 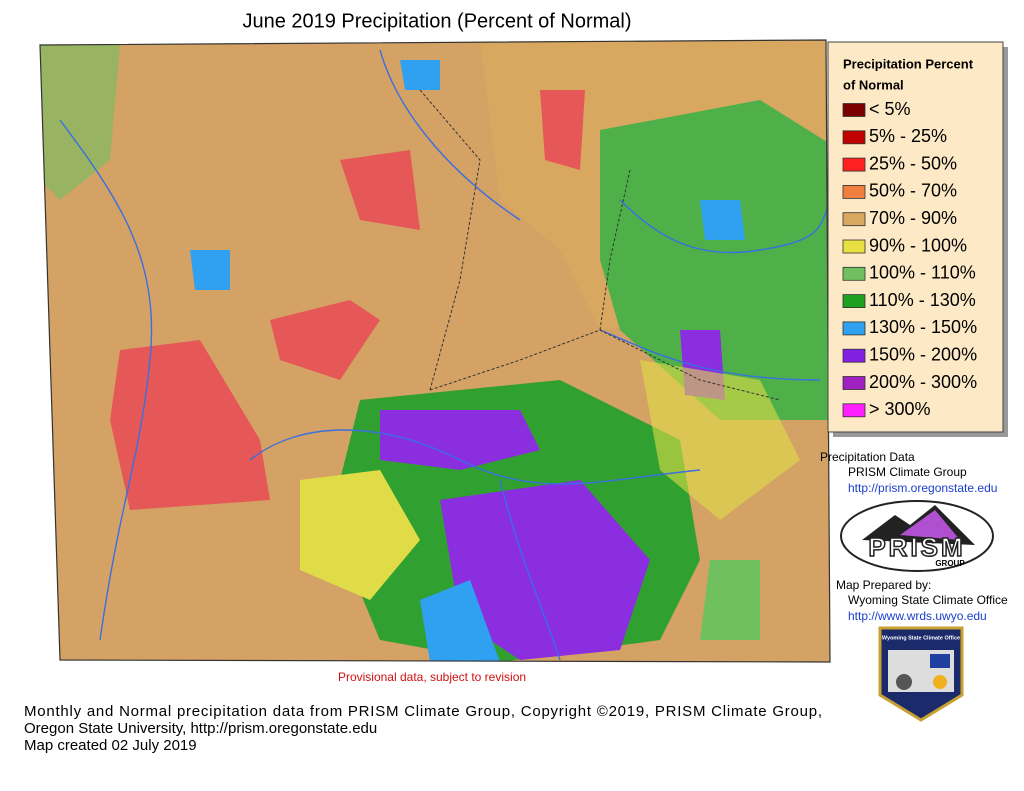 I want to click on legend-label: 100% - 110%, so click(x=922, y=273).